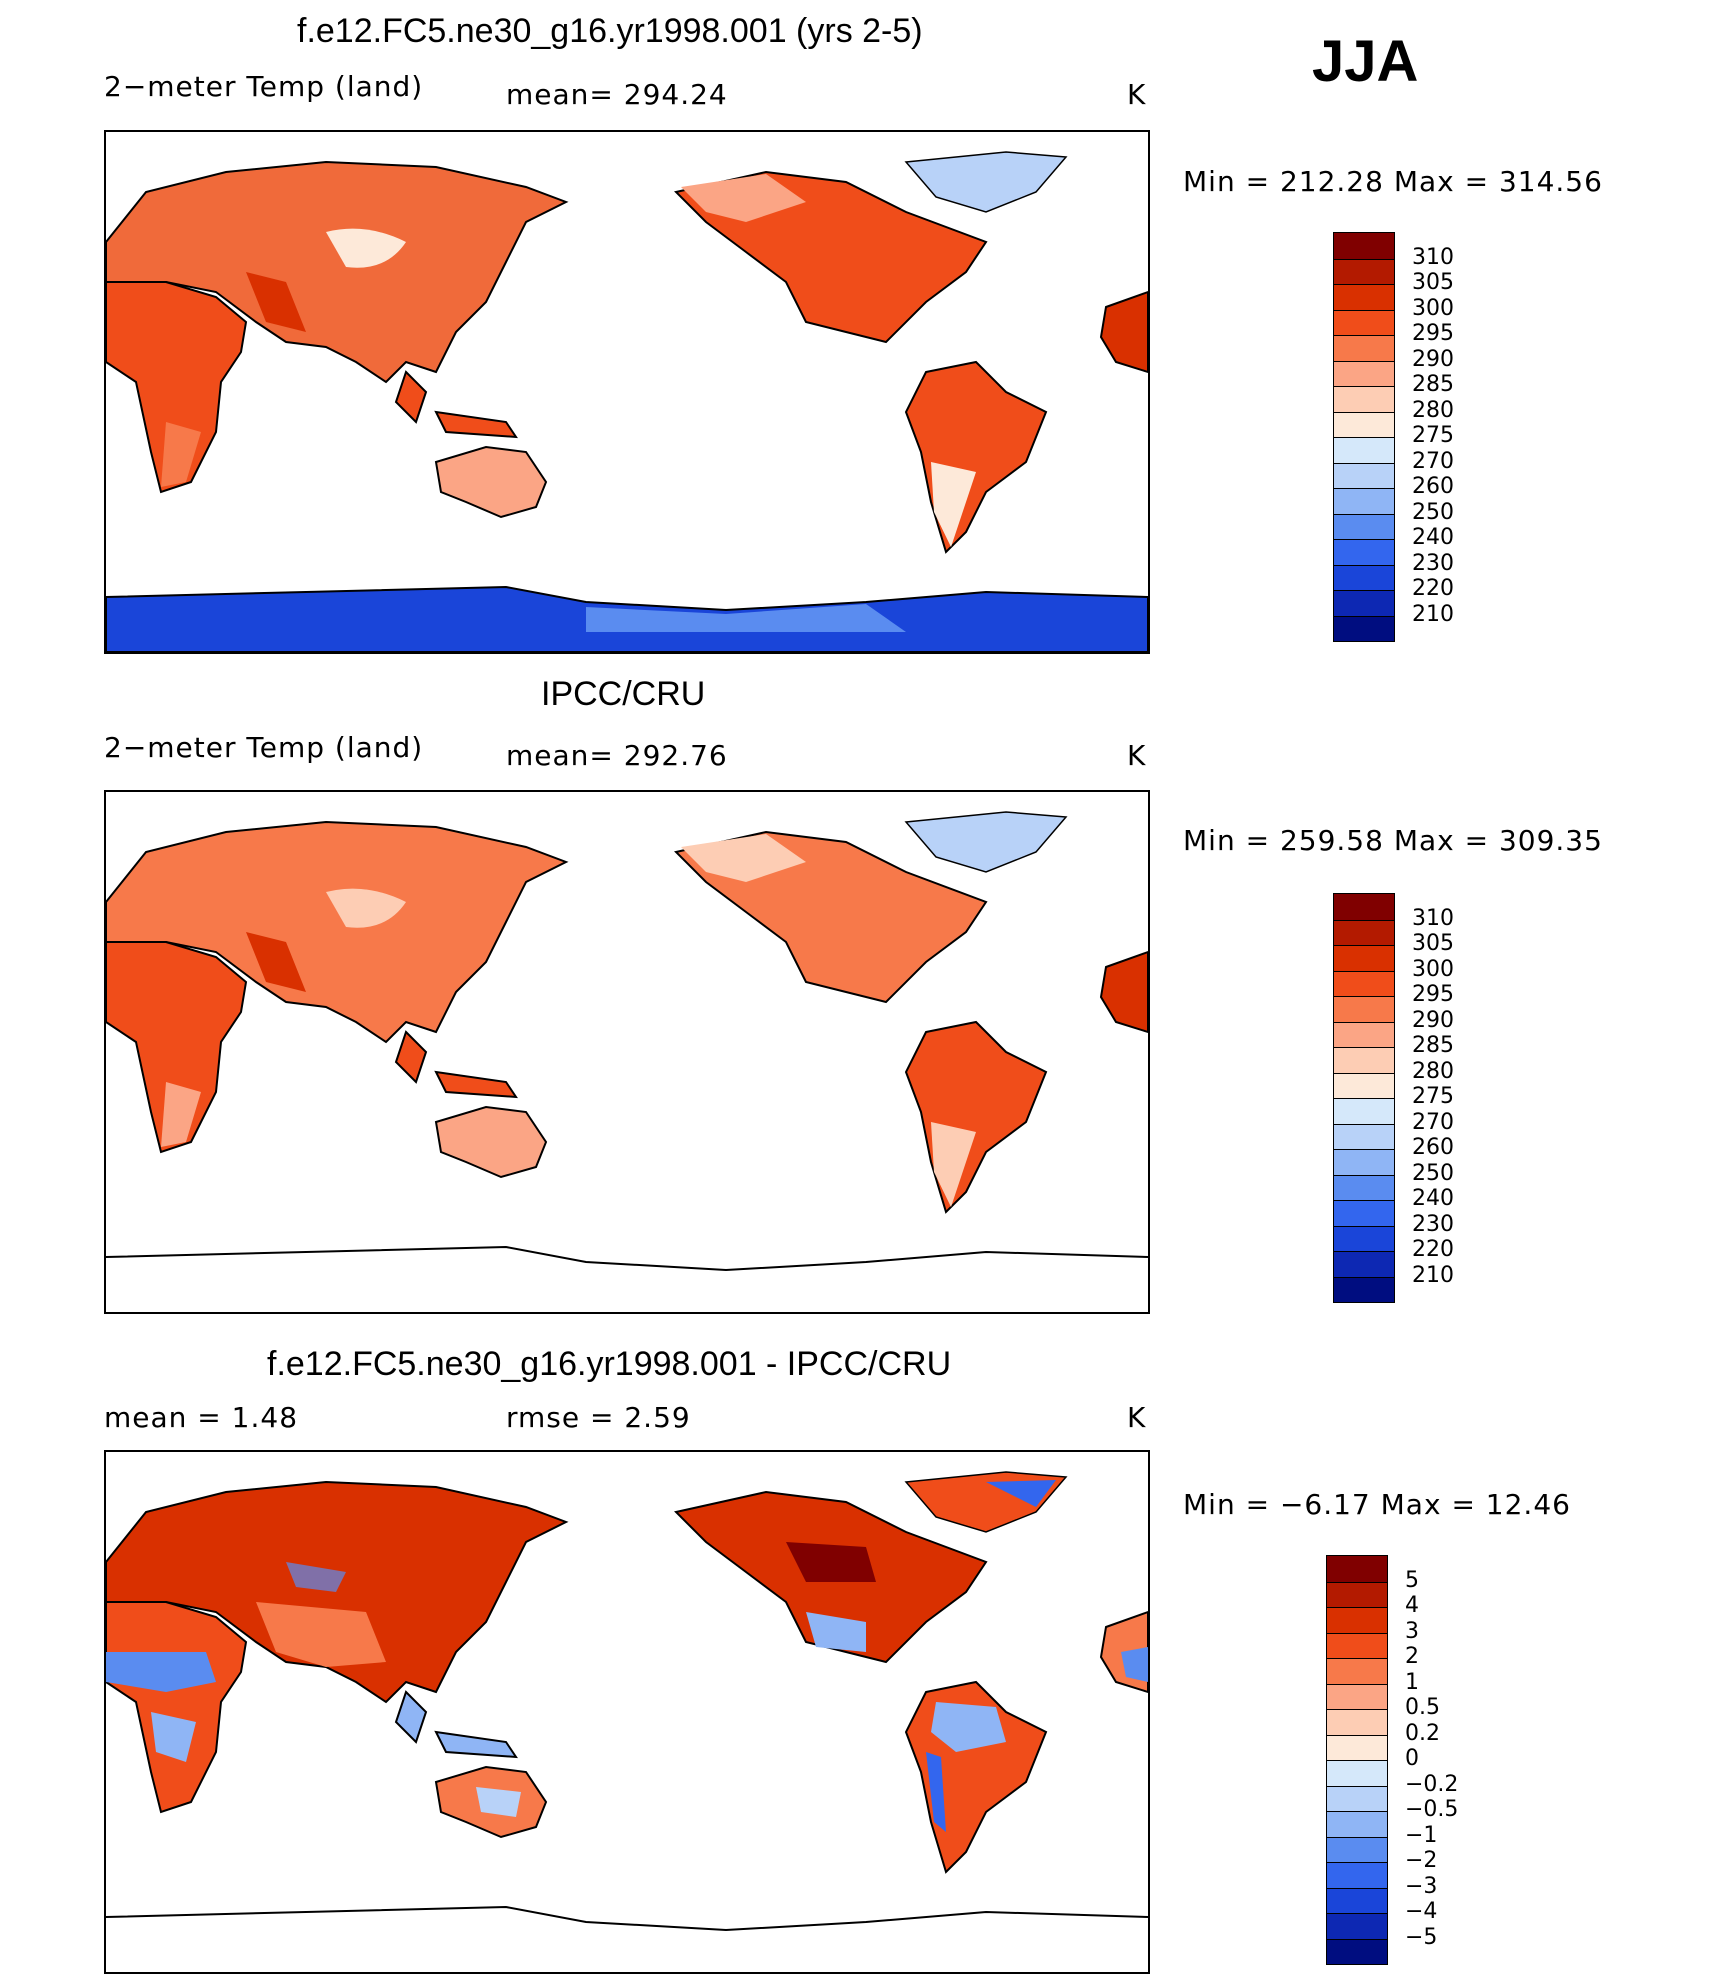 This screenshot has height=1979, width=1710. I want to click on panel1-title: f.e12.FC5.ne30_g16.yr1998.001 (yrs 2-5), so click(610, 31).